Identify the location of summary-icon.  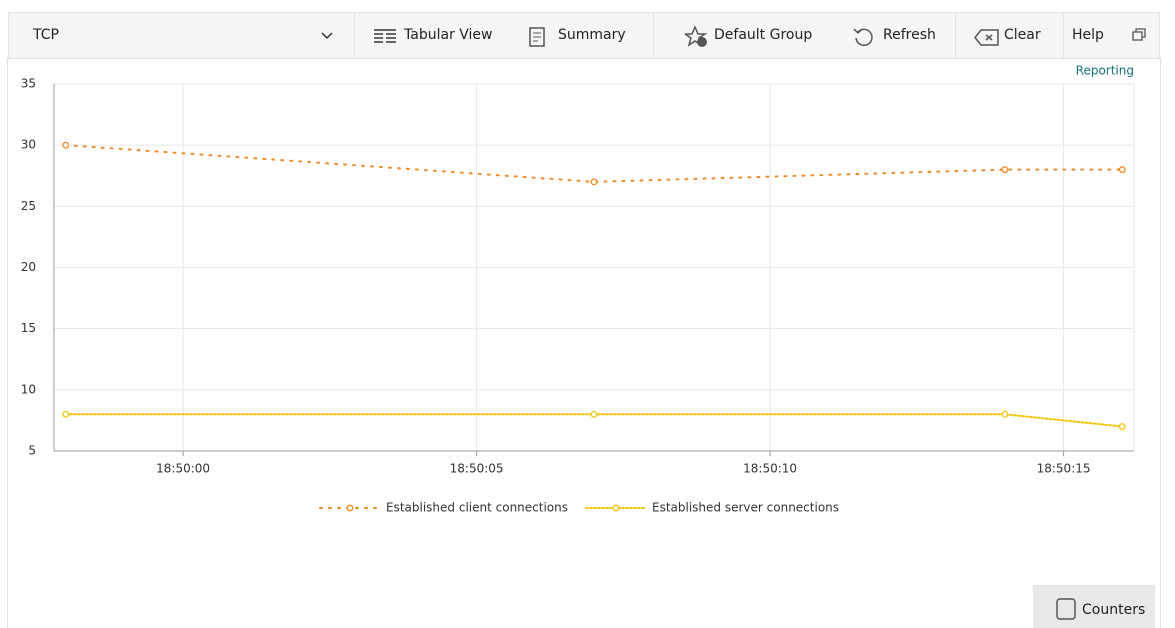
(537, 37).